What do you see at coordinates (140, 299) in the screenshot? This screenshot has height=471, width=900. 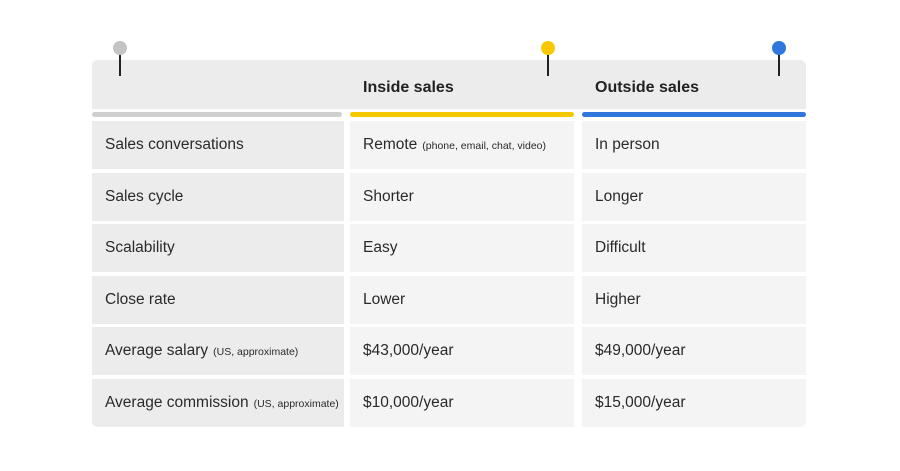 I see `cell-text: Close rate` at bounding box center [140, 299].